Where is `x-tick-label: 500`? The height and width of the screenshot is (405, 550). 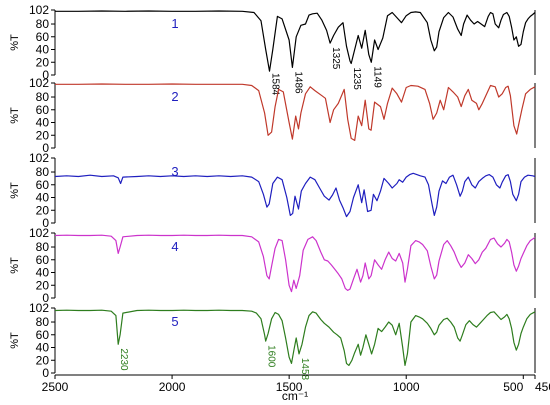
x-tick-label: 500 is located at coordinates (513, 387).